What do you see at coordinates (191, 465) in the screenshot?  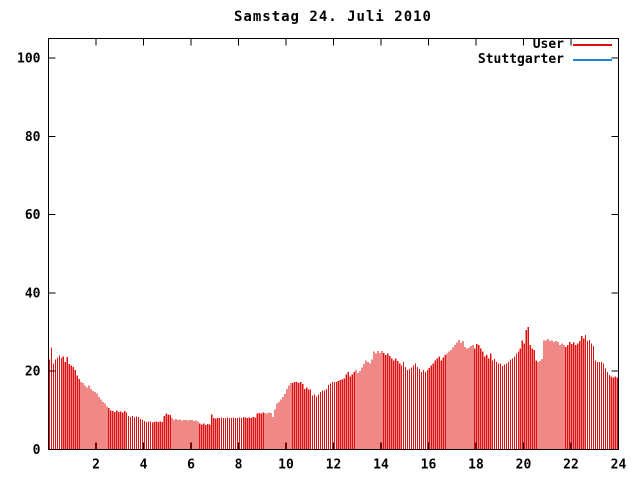 I see `x-tick-label: 6` at bounding box center [191, 465].